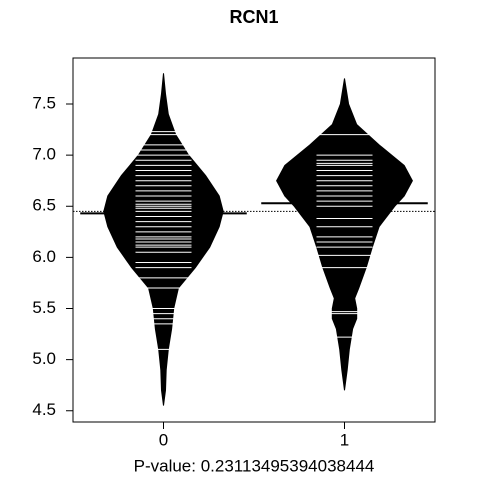  I want to click on chart-title: RCN1, so click(253, 17).